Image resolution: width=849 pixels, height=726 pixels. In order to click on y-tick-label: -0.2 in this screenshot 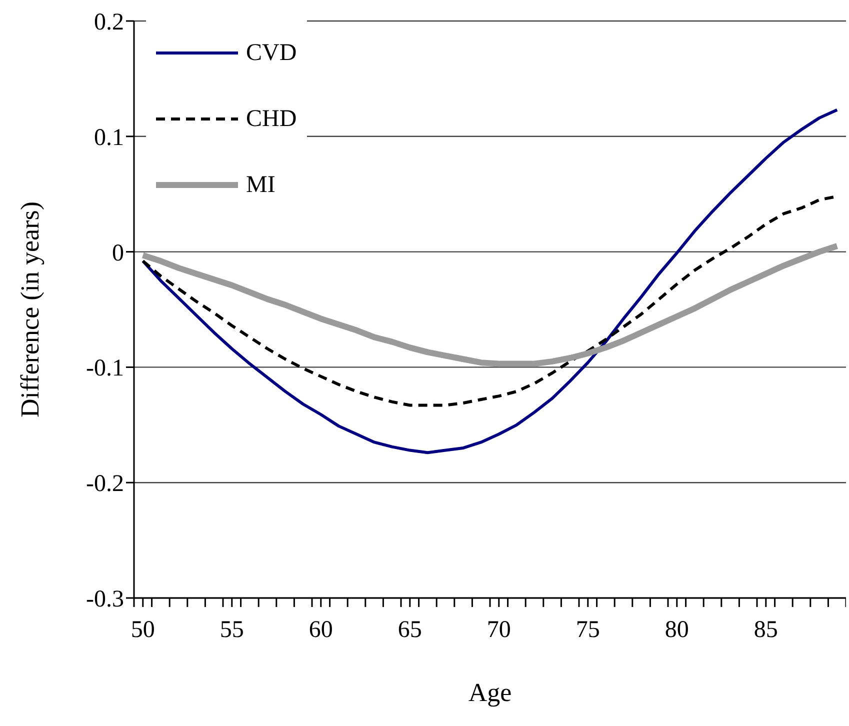, I will do `click(105, 484)`.